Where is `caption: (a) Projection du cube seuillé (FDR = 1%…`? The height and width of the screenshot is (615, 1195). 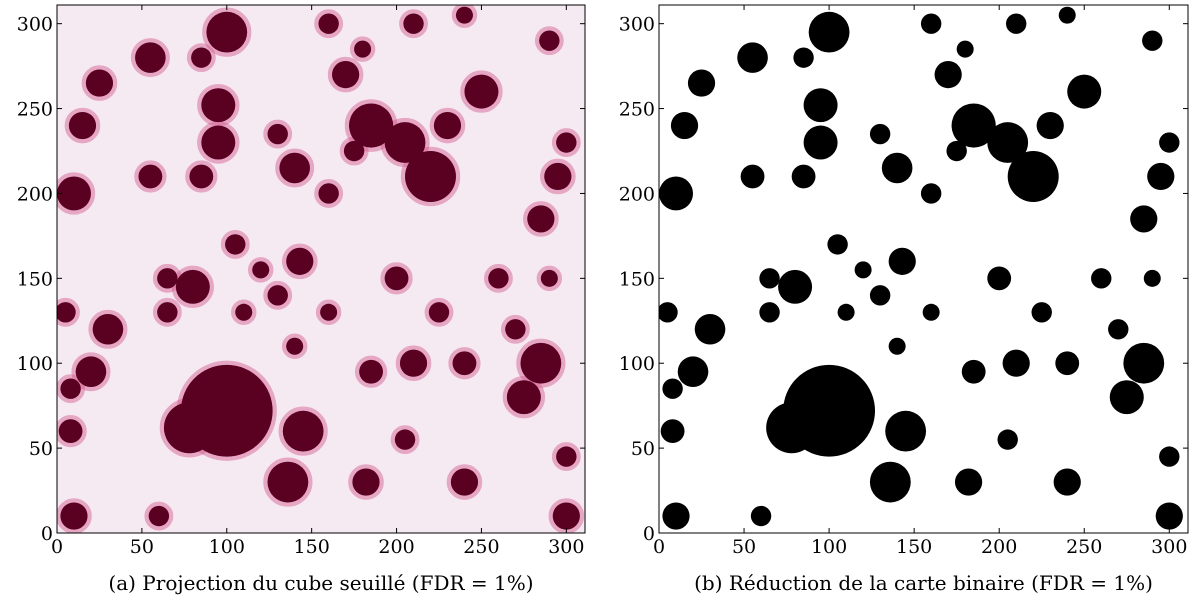
caption: (a) Projection du cube seuillé (FDR = 1%… is located at coordinates (320, 583).